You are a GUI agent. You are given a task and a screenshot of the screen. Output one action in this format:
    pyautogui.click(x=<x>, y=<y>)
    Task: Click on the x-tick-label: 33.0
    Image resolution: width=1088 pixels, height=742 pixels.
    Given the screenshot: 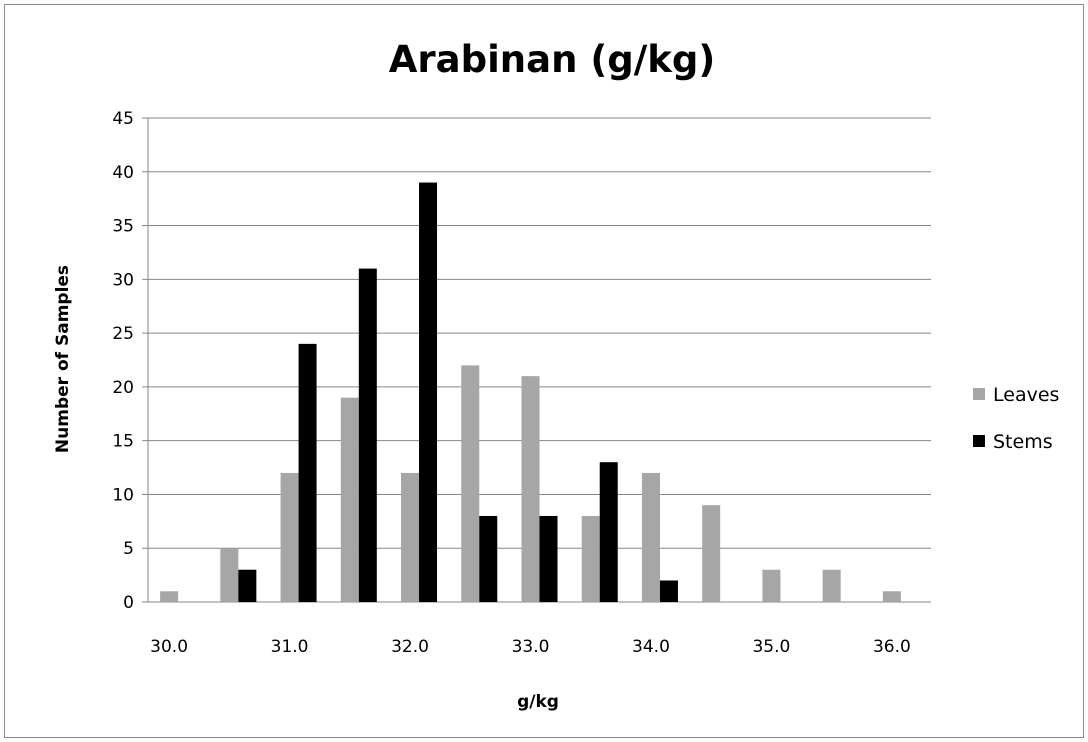 What is the action you would take?
    pyautogui.click(x=531, y=647)
    